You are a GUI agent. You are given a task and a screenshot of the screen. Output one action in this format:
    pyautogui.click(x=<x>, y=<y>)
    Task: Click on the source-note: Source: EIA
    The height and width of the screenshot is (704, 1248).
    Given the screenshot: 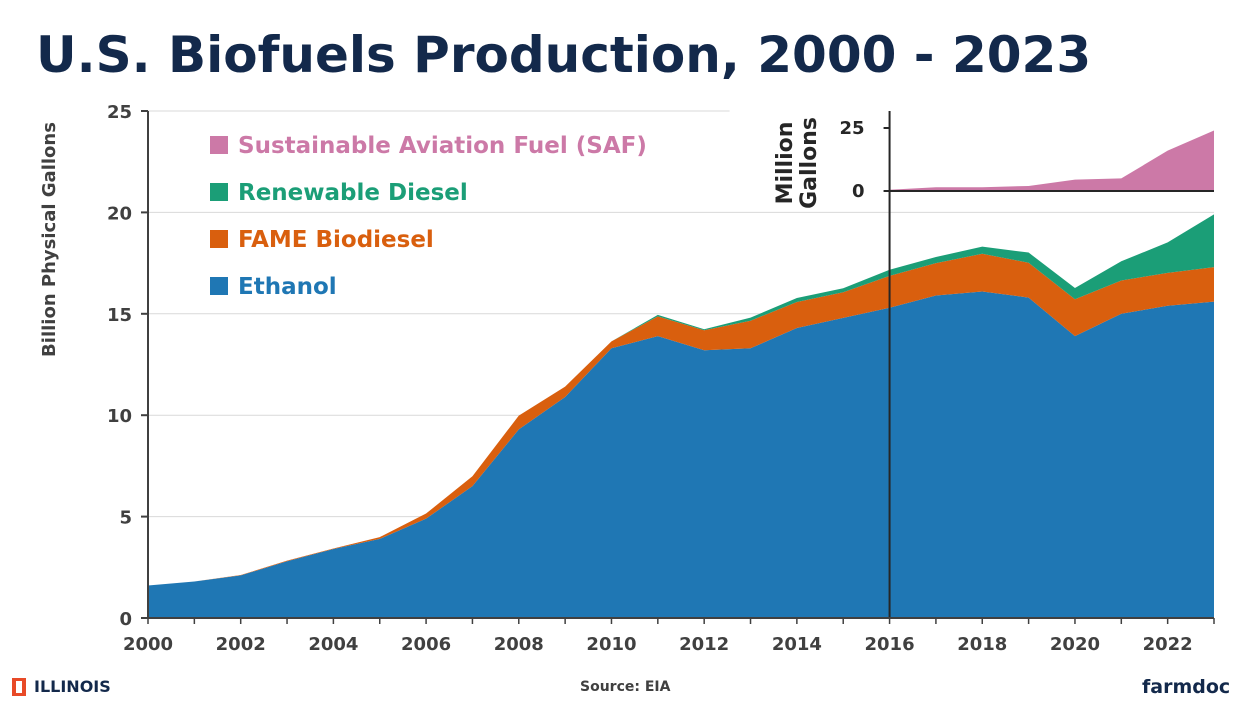 What is the action you would take?
    pyautogui.click(x=625, y=687)
    